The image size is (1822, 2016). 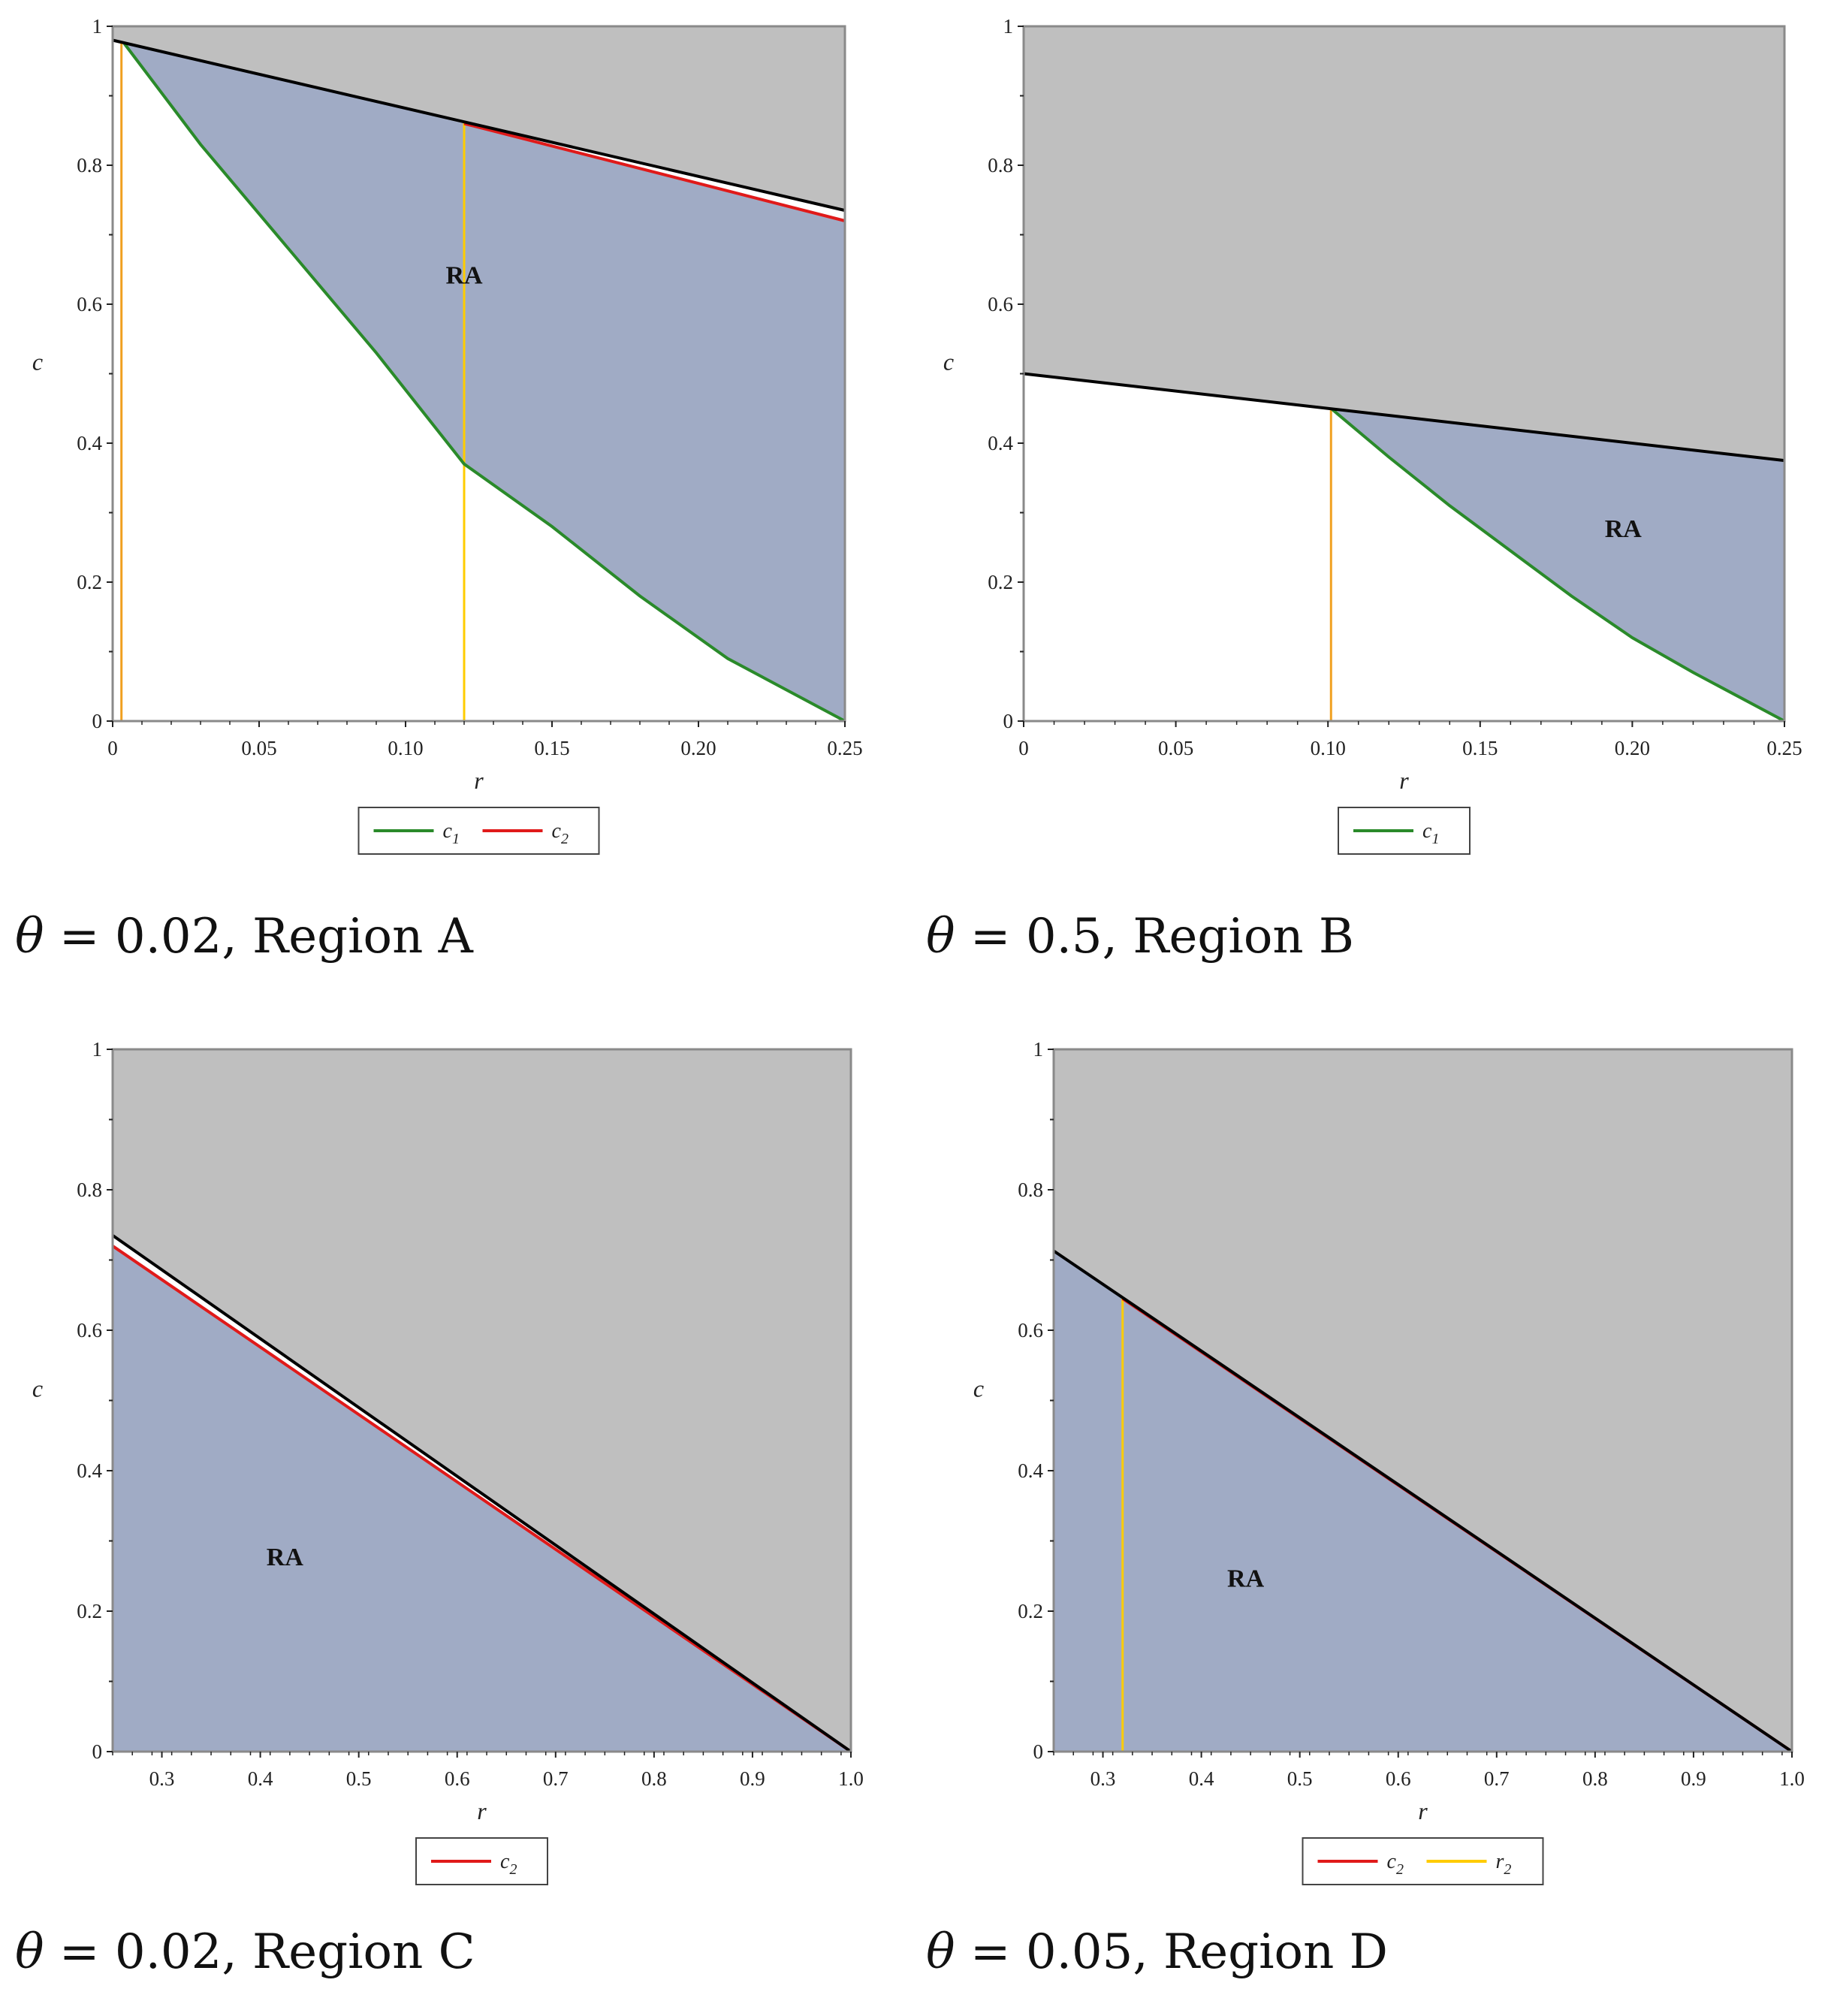 I want to click on caption-region-c: θ = 0.02, Region C, so click(x=245, y=1952).